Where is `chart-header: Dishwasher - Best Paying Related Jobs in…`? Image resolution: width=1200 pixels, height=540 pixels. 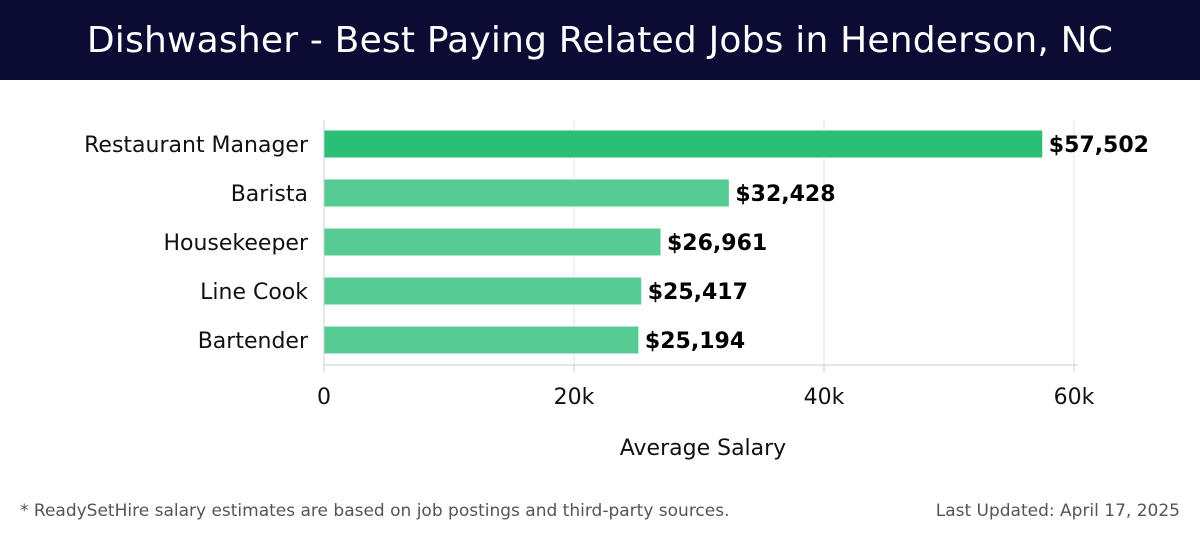
chart-header: Dishwasher - Best Paying Related Jobs in… is located at coordinates (600, 40).